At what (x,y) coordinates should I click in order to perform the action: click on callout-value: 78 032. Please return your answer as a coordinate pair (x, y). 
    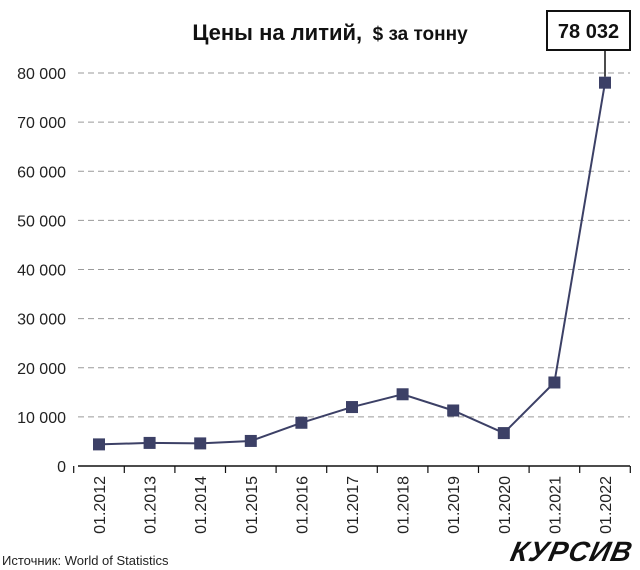
    Looking at the image, I should click on (588, 32).